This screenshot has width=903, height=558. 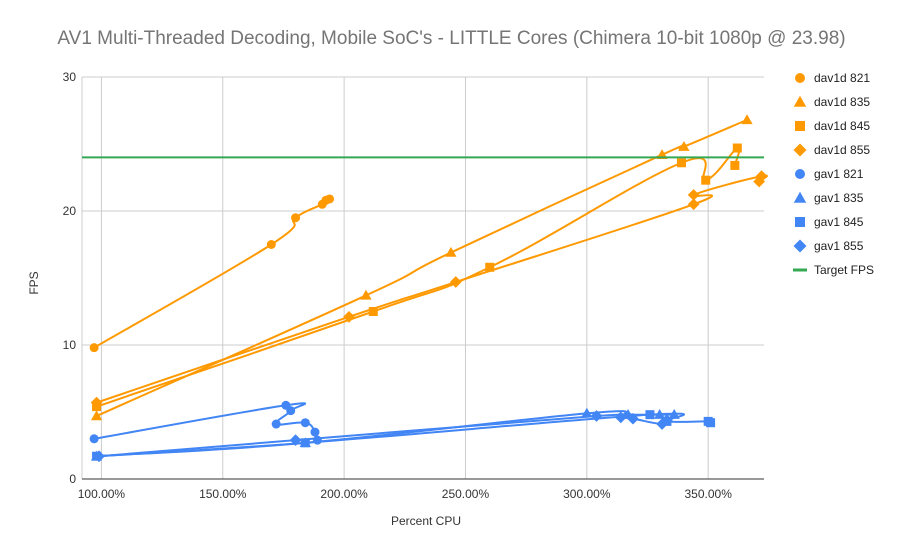 I want to click on legend-entry-dav1d-835: dav1d 835, so click(x=831, y=102).